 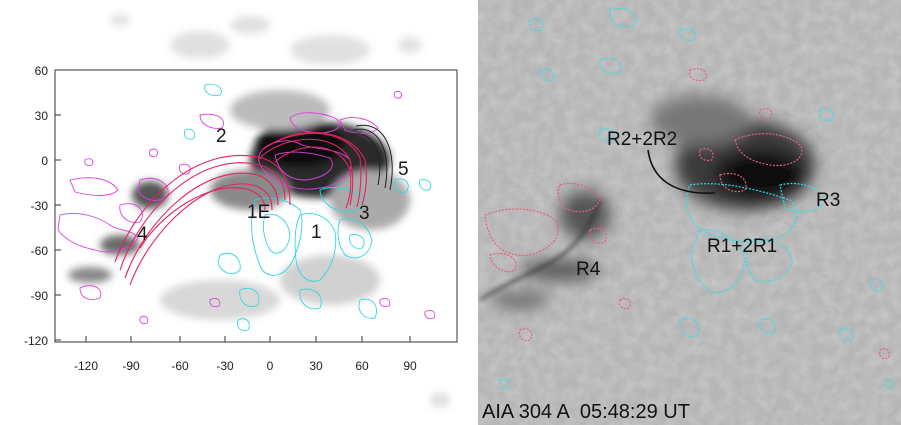 What do you see at coordinates (403, 169) in the screenshot?
I see `region-label-5: 5` at bounding box center [403, 169].